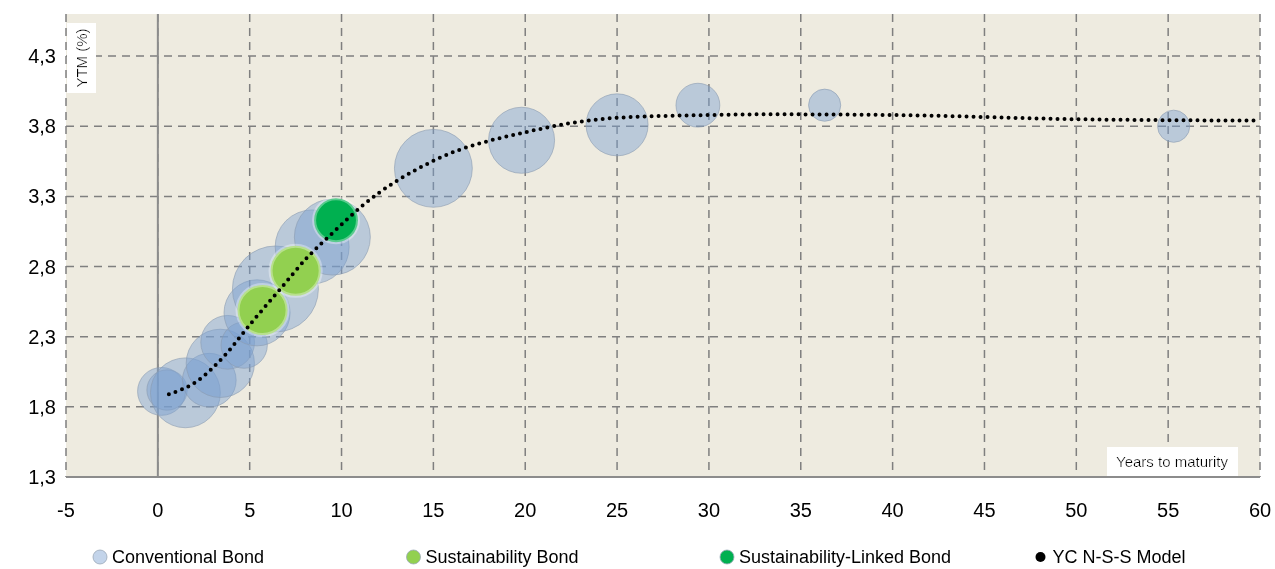 The image size is (1275, 569). What do you see at coordinates (984, 510) in the screenshot?
I see `x-tick-label: 45` at bounding box center [984, 510].